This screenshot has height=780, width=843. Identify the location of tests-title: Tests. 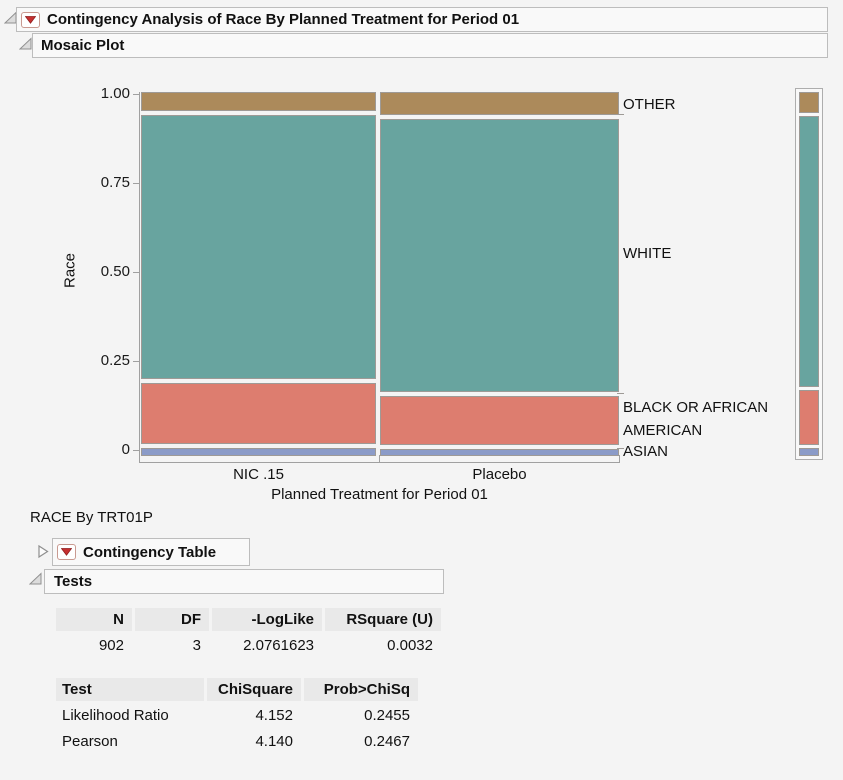
(73, 581).